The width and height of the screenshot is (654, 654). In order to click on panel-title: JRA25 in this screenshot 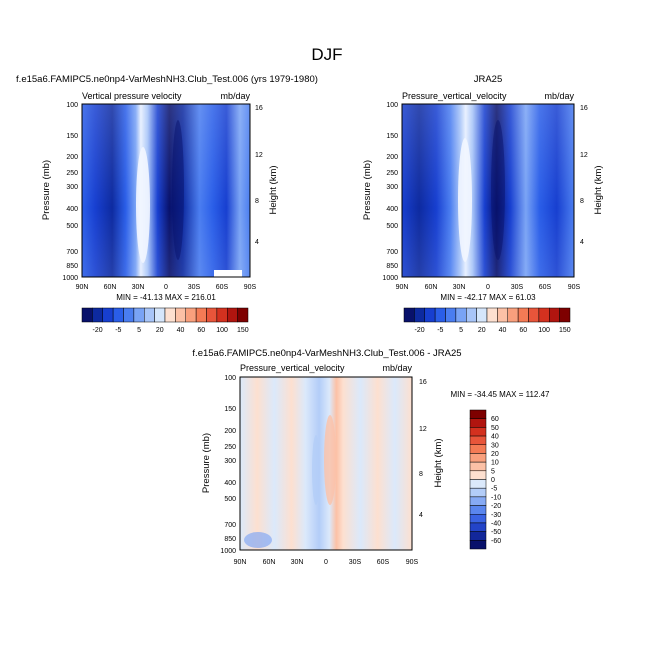, I will do `click(488, 79)`.